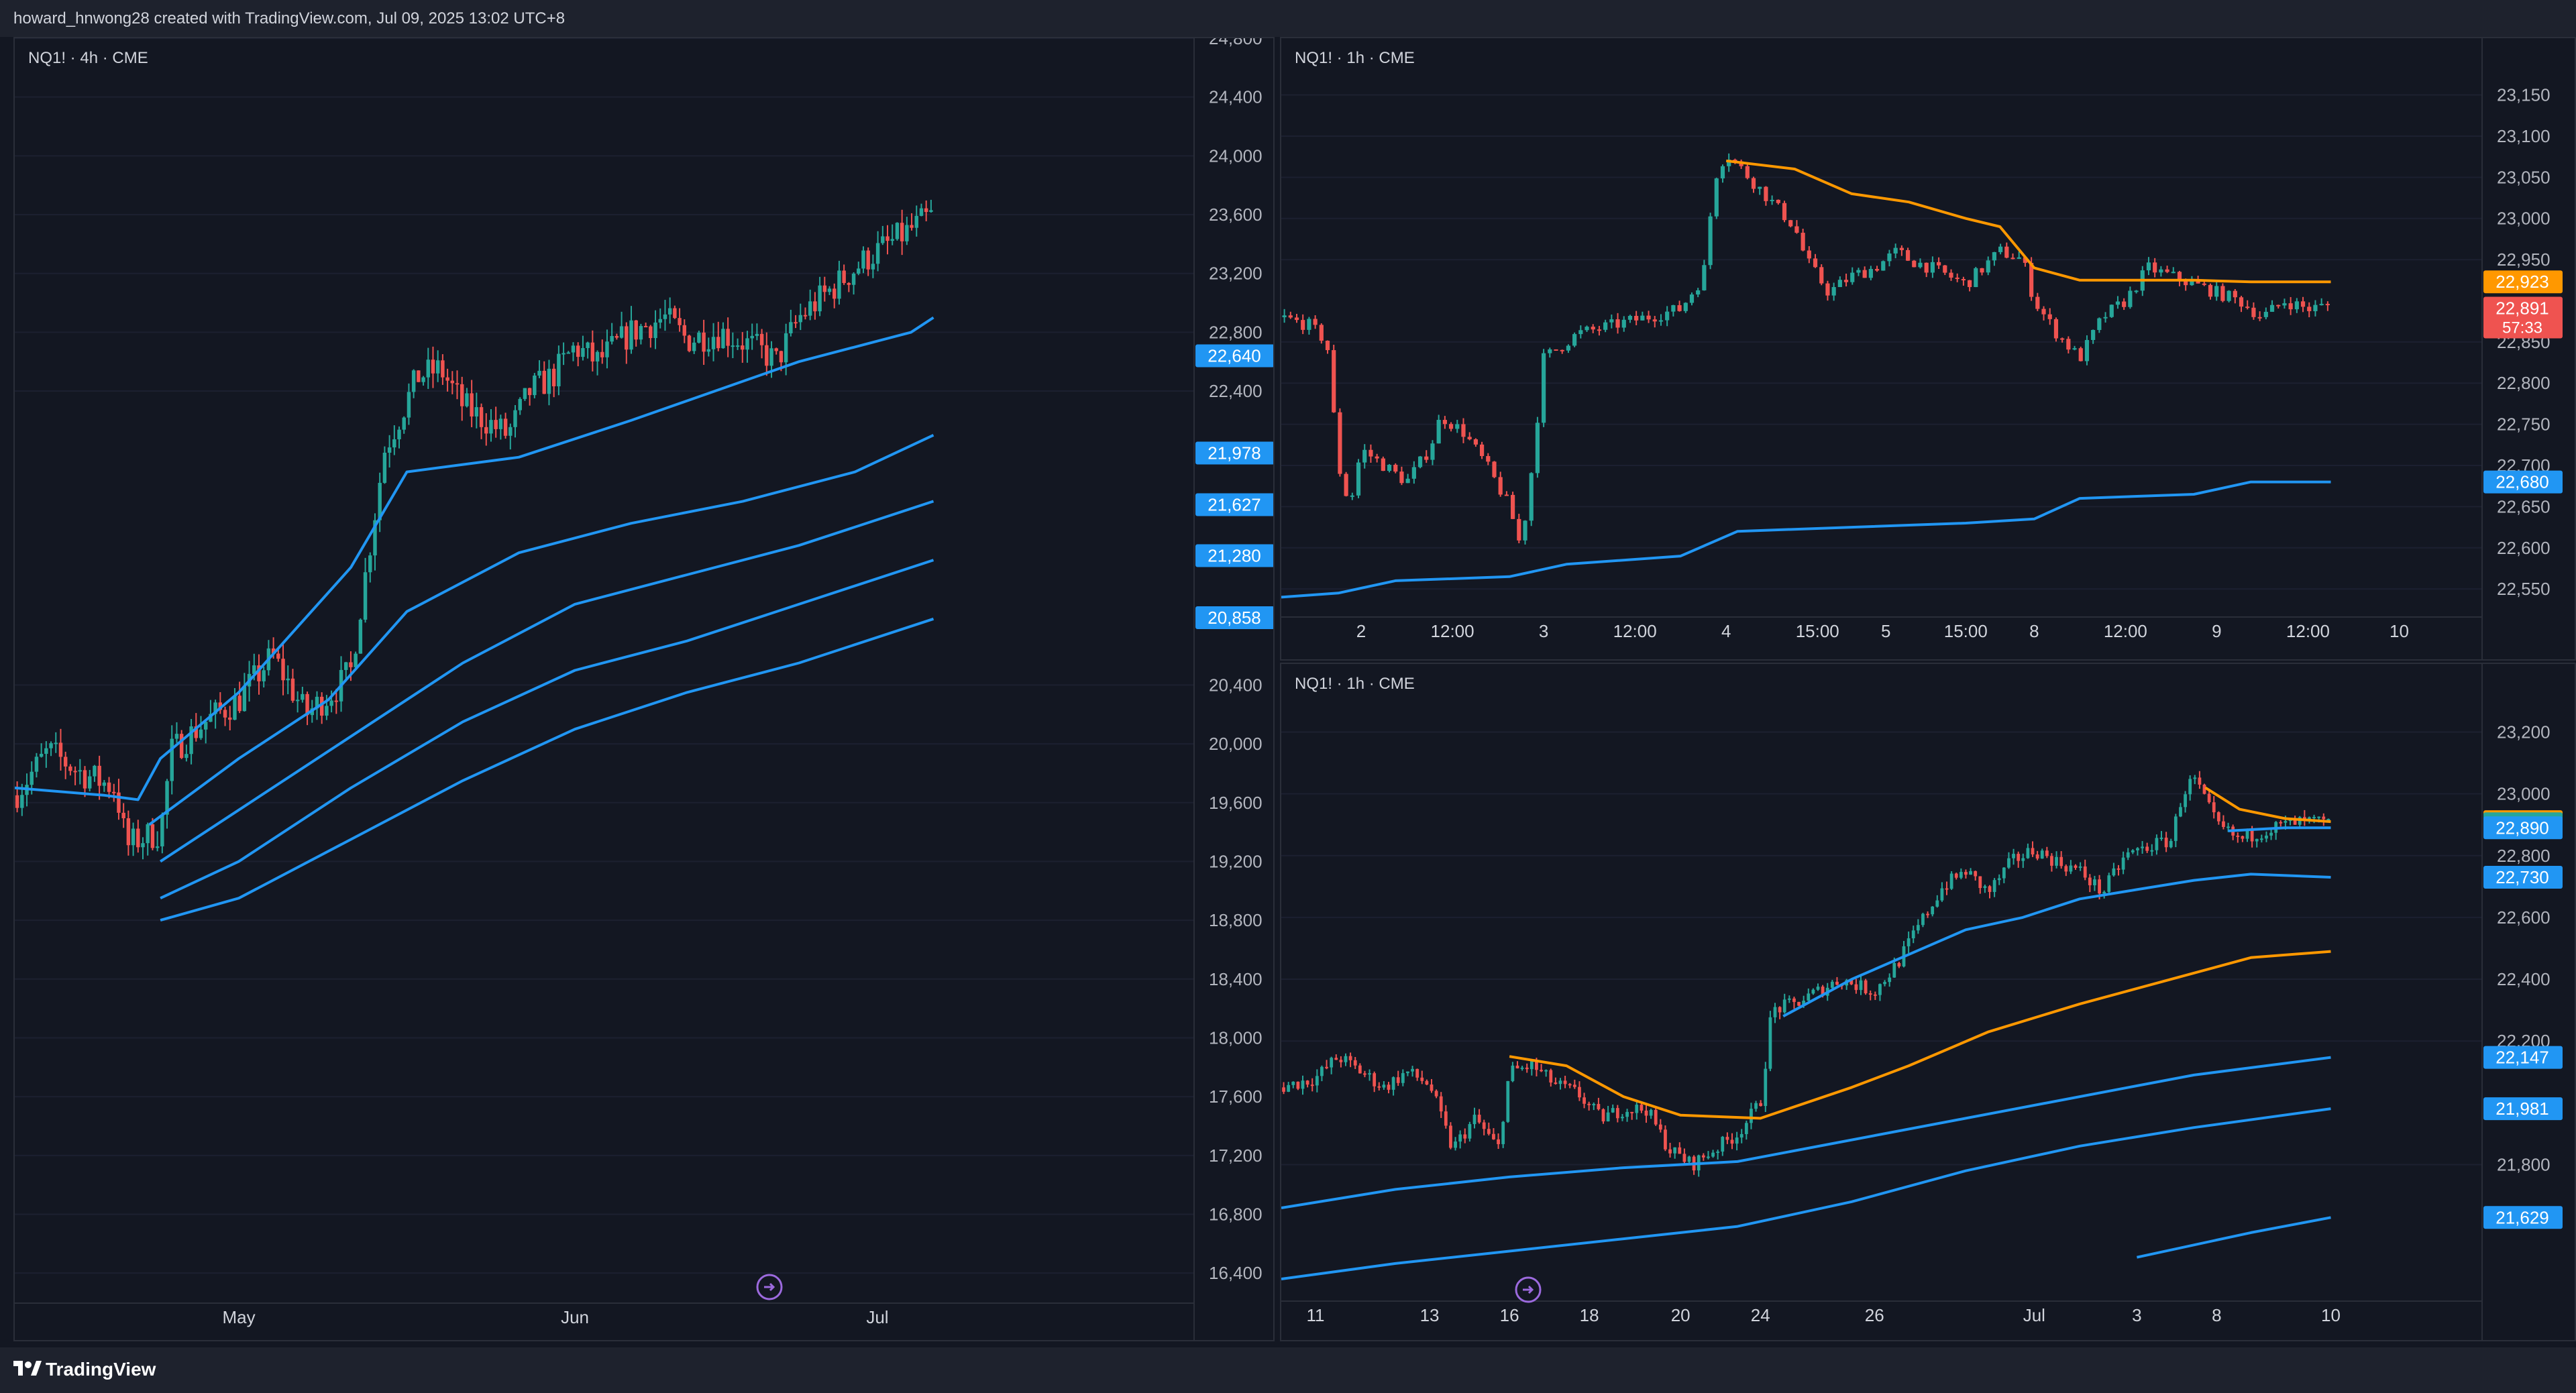  Describe the element at coordinates (2522, 828) in the screenshot. I see `price-tag-label: 22,890` at that location.